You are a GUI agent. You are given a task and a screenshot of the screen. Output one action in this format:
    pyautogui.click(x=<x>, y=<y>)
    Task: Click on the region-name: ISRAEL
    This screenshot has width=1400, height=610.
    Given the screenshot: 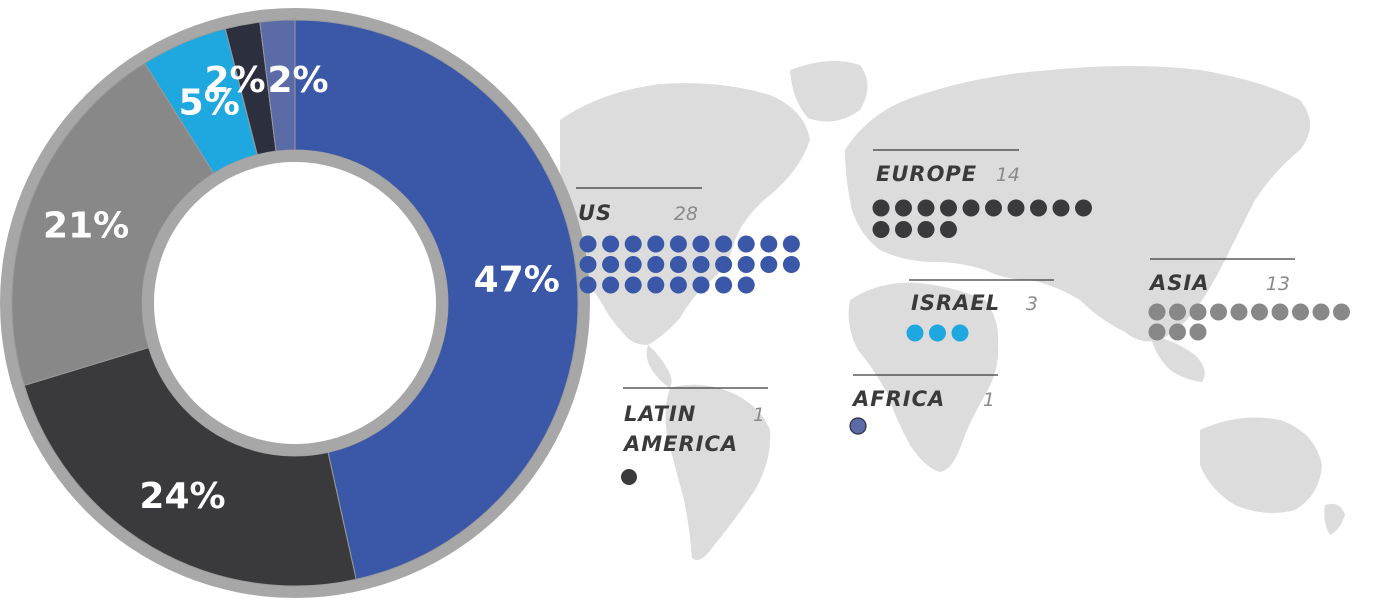 What is the action you would take?
    pyautogui.click(x=955, y=303)
    